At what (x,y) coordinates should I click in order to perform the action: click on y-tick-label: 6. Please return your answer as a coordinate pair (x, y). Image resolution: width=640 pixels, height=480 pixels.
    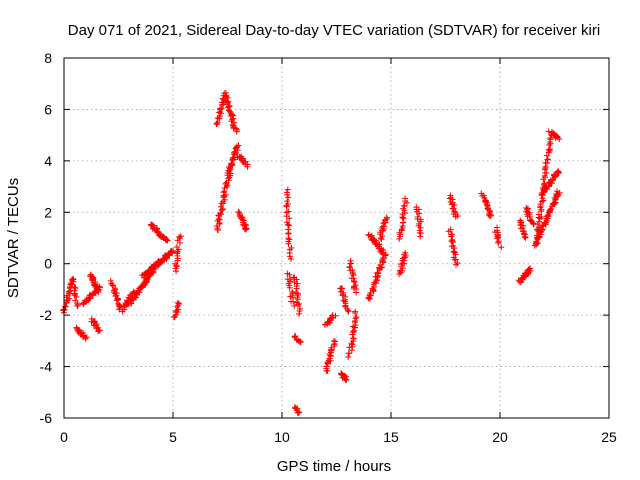
    Looking at the image, I should click on (48, 109).